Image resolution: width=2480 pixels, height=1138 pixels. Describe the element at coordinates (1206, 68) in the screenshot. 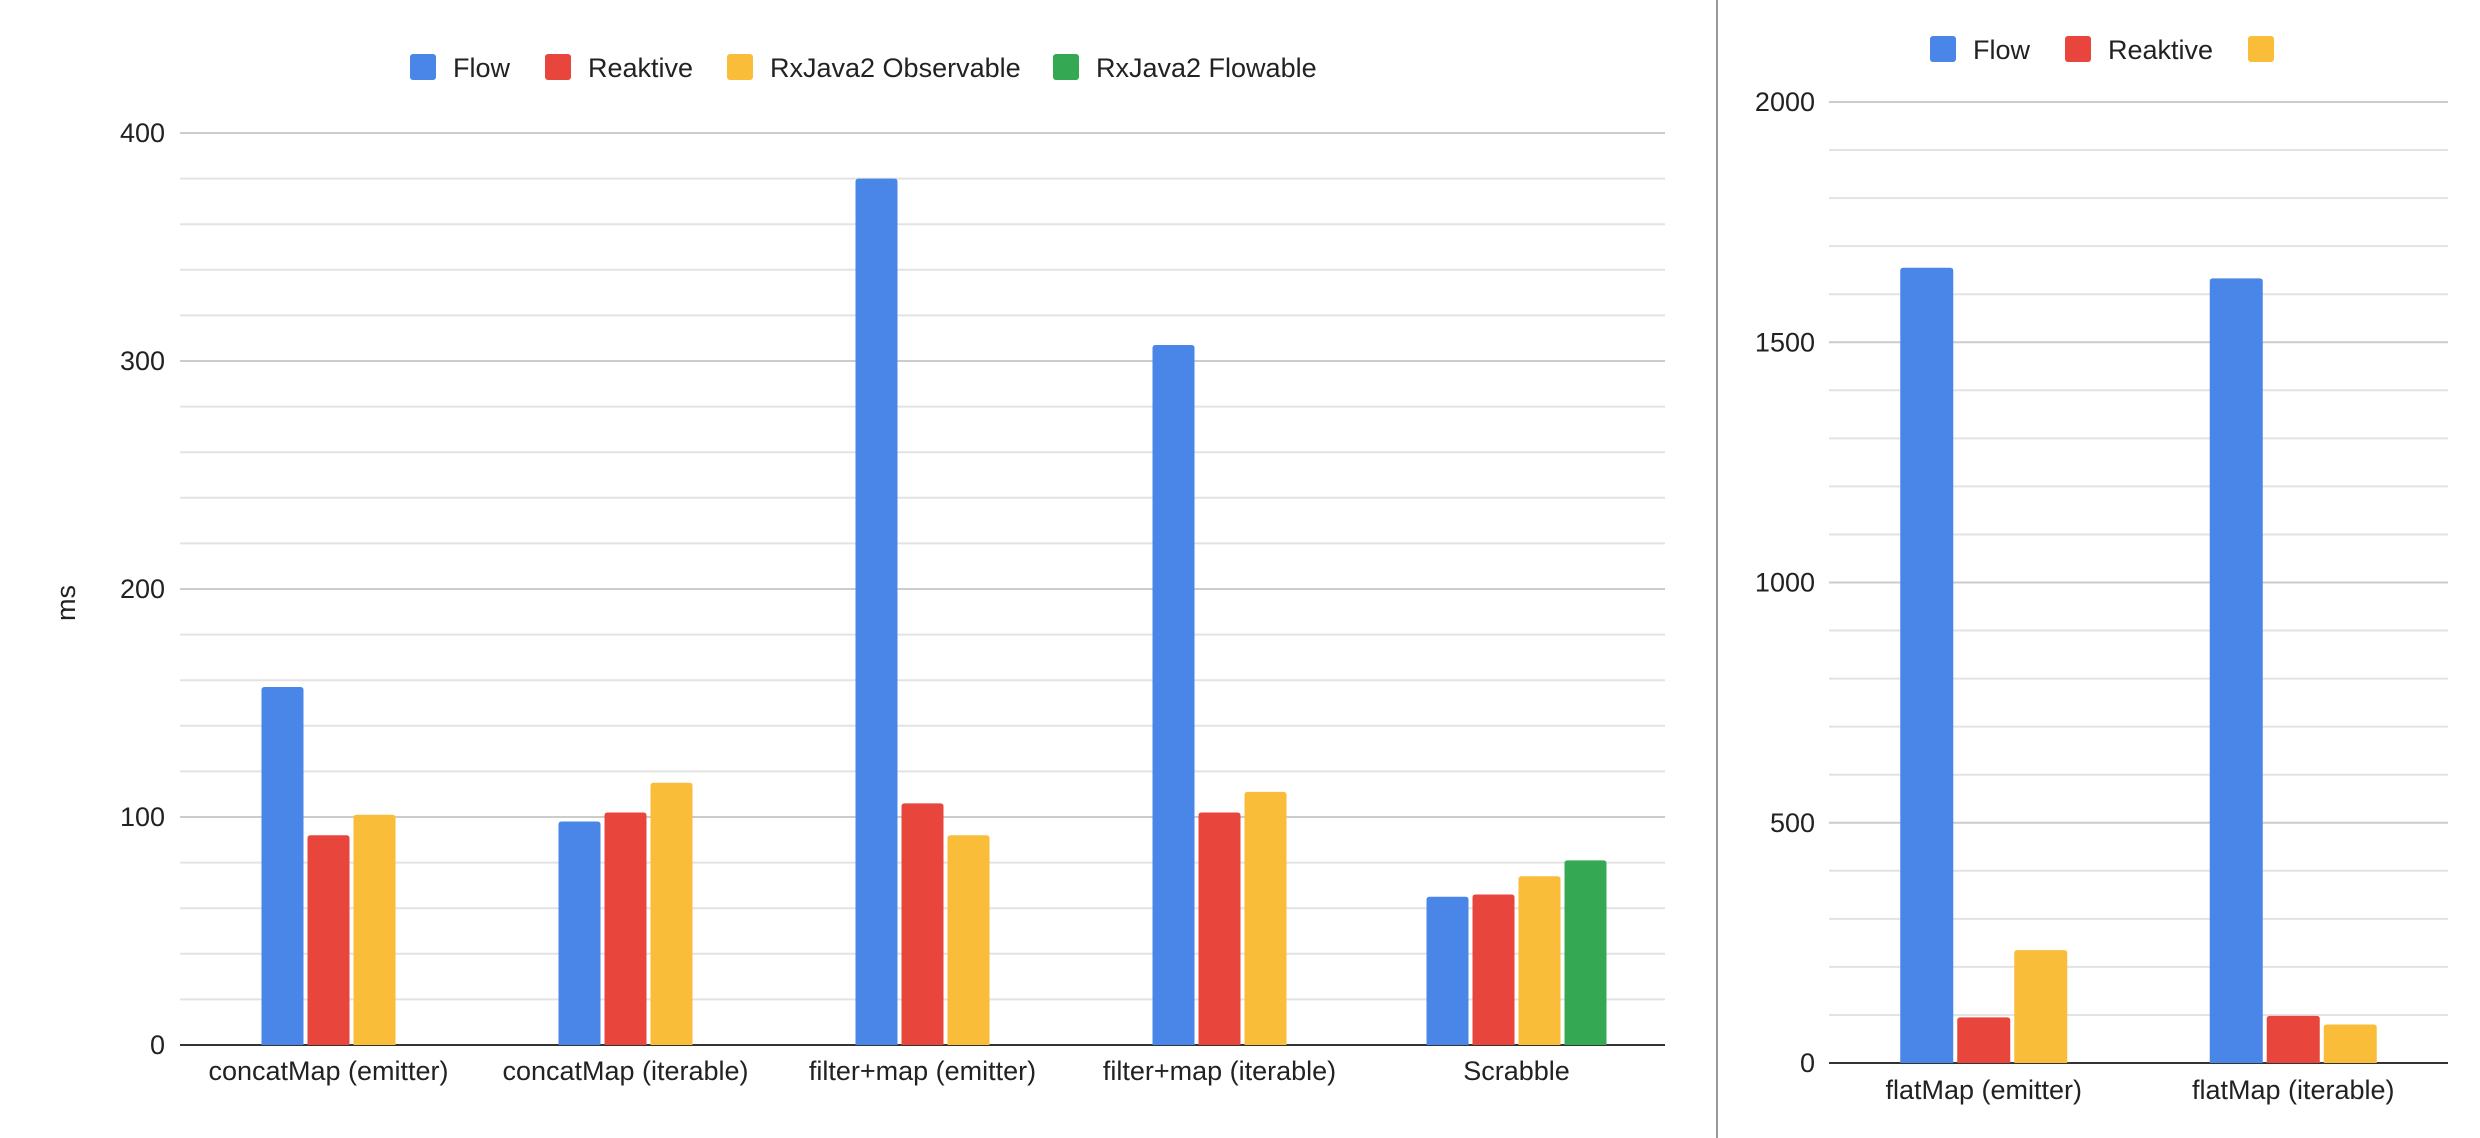

I see `legend-label: RxJava2 Flowable` at that location.